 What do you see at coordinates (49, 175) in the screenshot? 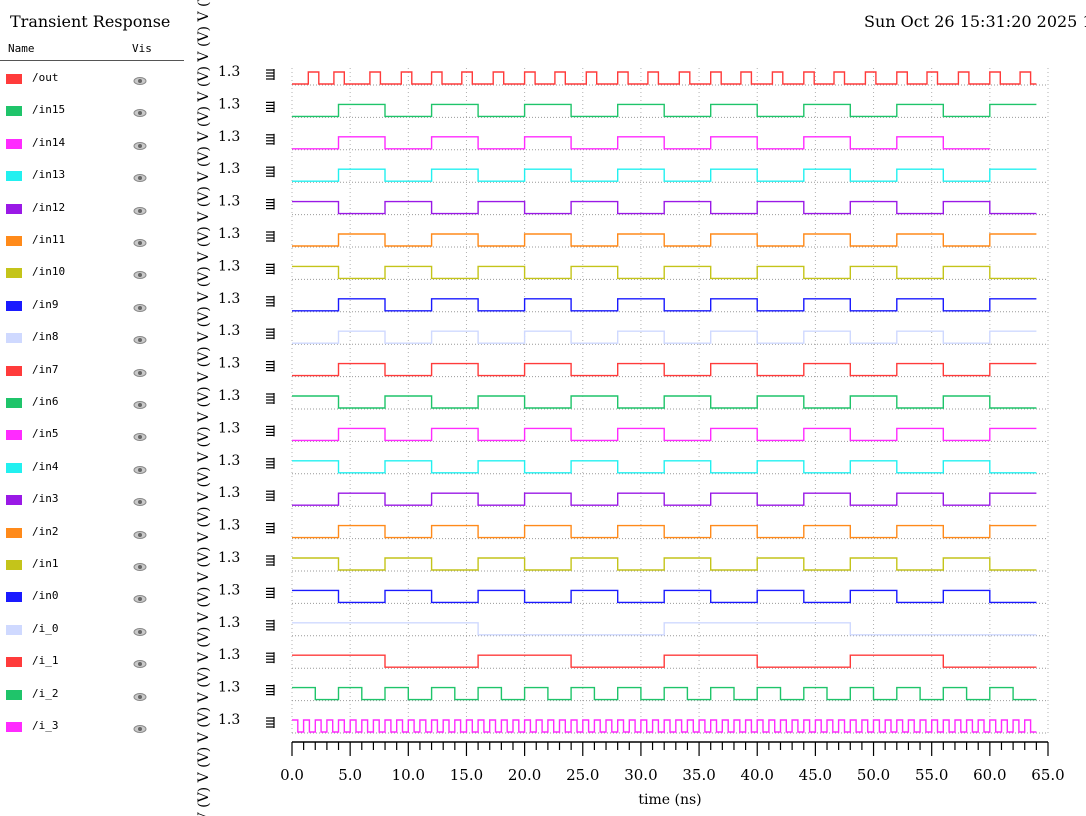
I see `legend-label: /in13` at bounding box center [49, 175].